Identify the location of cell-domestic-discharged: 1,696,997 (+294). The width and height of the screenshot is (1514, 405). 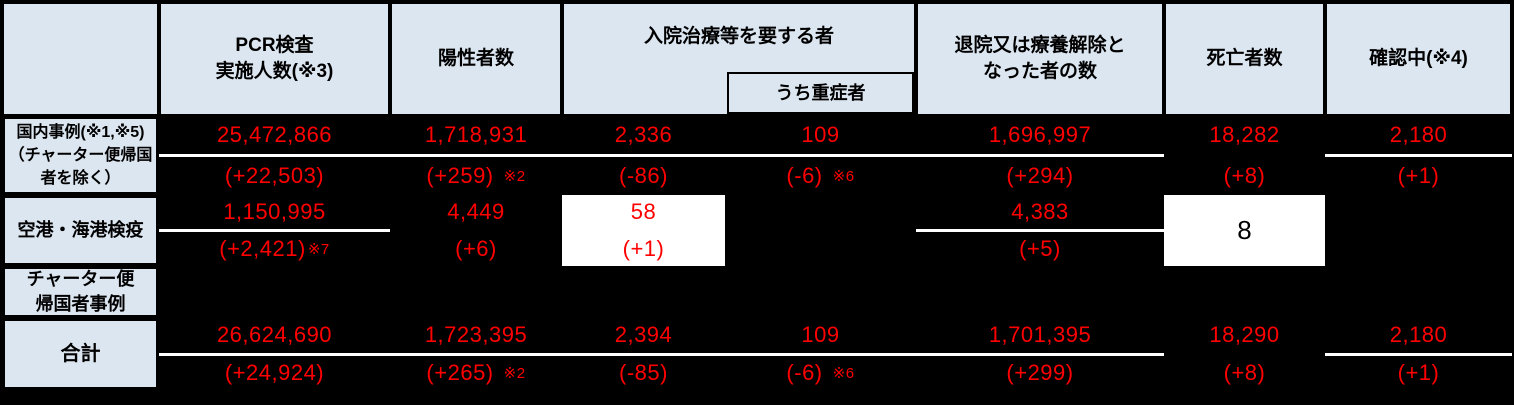
(1040, 155).